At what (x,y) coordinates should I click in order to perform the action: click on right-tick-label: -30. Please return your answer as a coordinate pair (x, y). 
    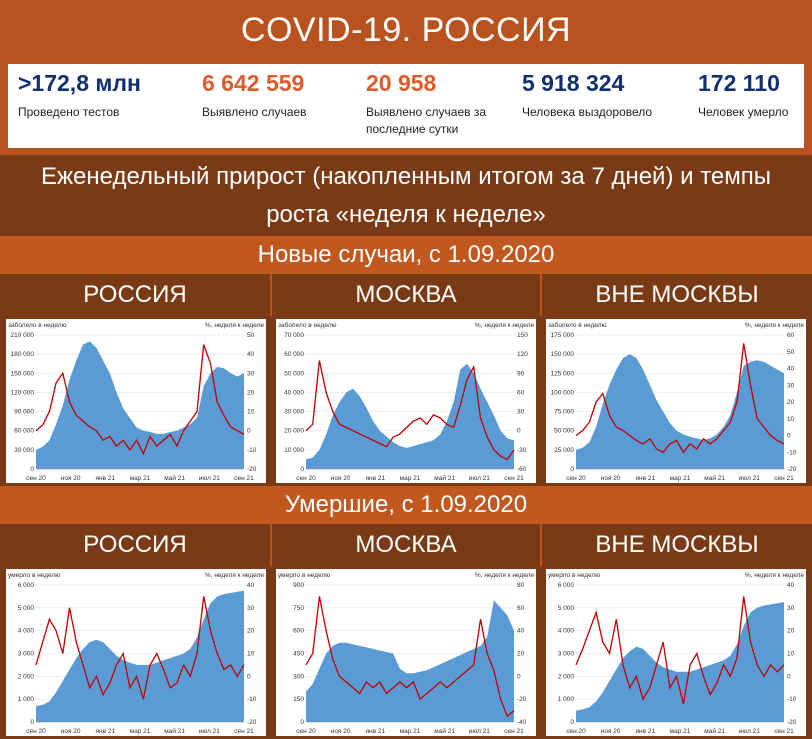
    Looking at the image, I should click on (522, 450).